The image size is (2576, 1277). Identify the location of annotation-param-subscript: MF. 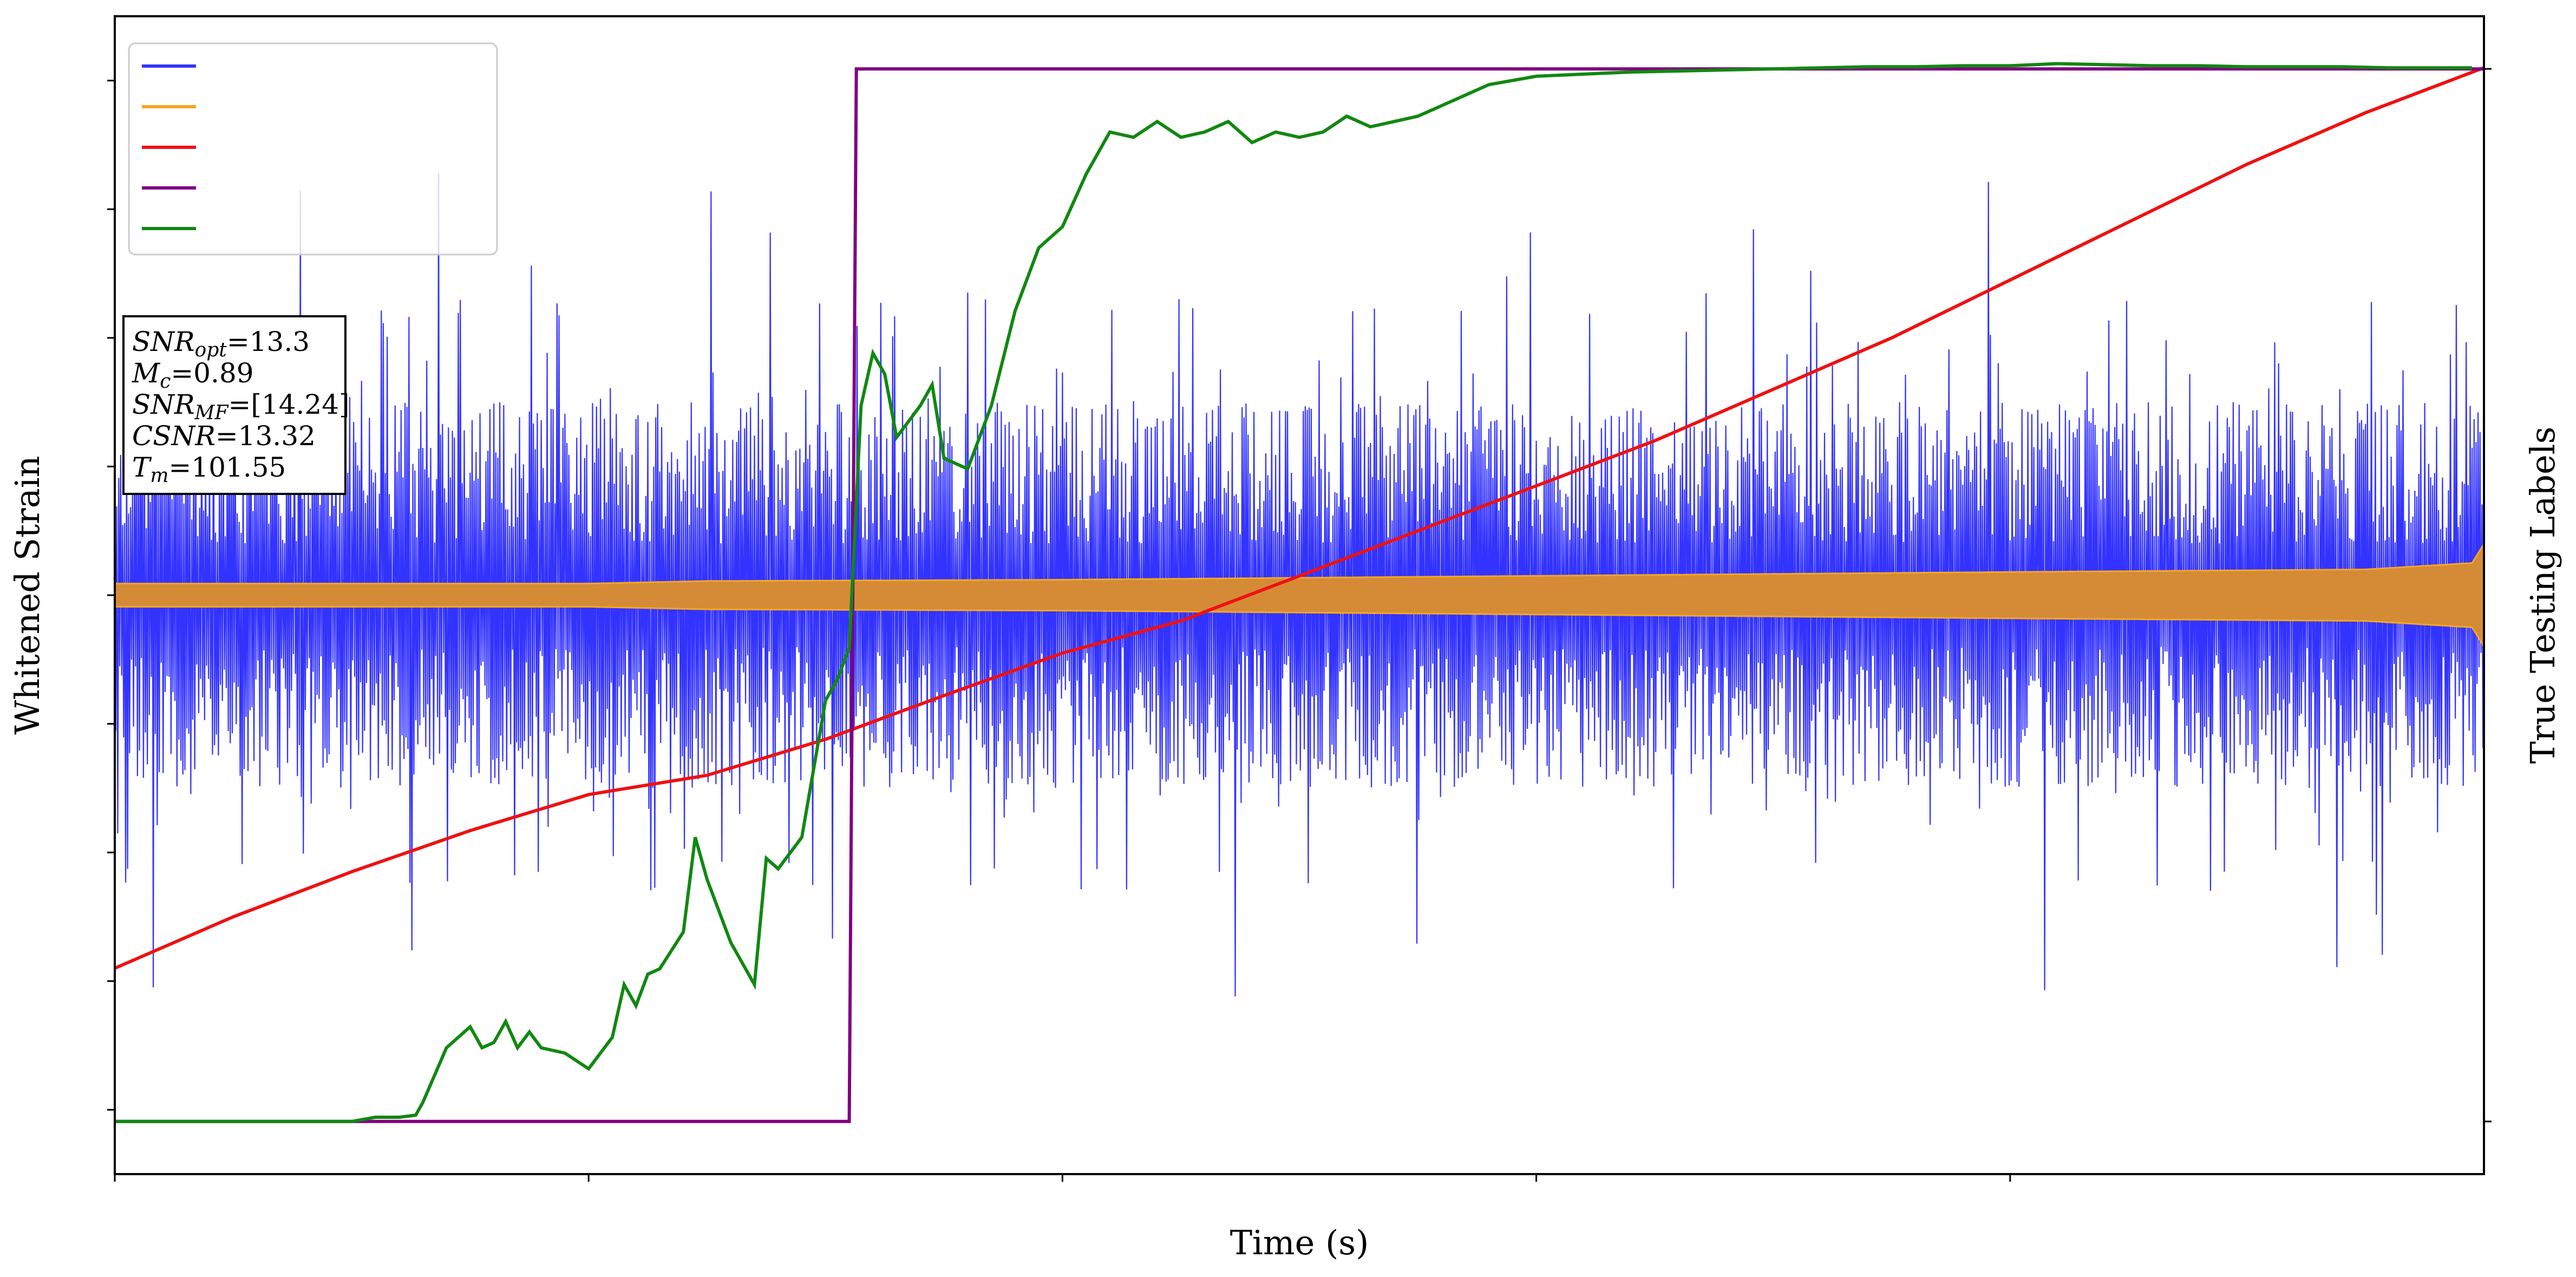
(212, 413).